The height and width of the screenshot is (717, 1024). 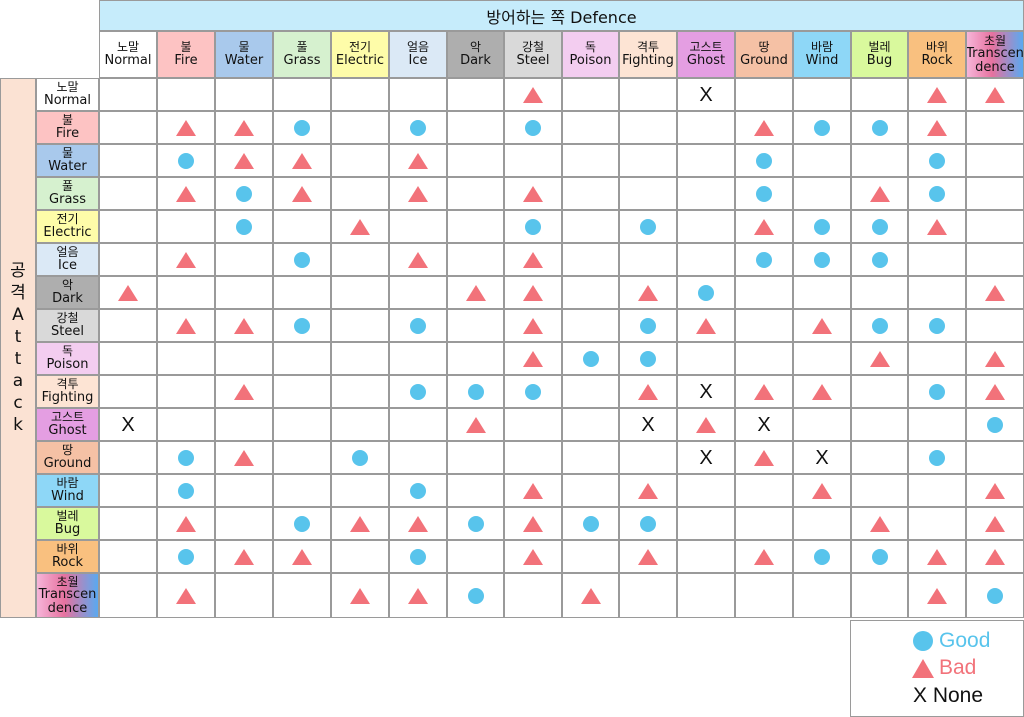 I want to click on legend: Good Bad X None, so click(x=937, y=668).